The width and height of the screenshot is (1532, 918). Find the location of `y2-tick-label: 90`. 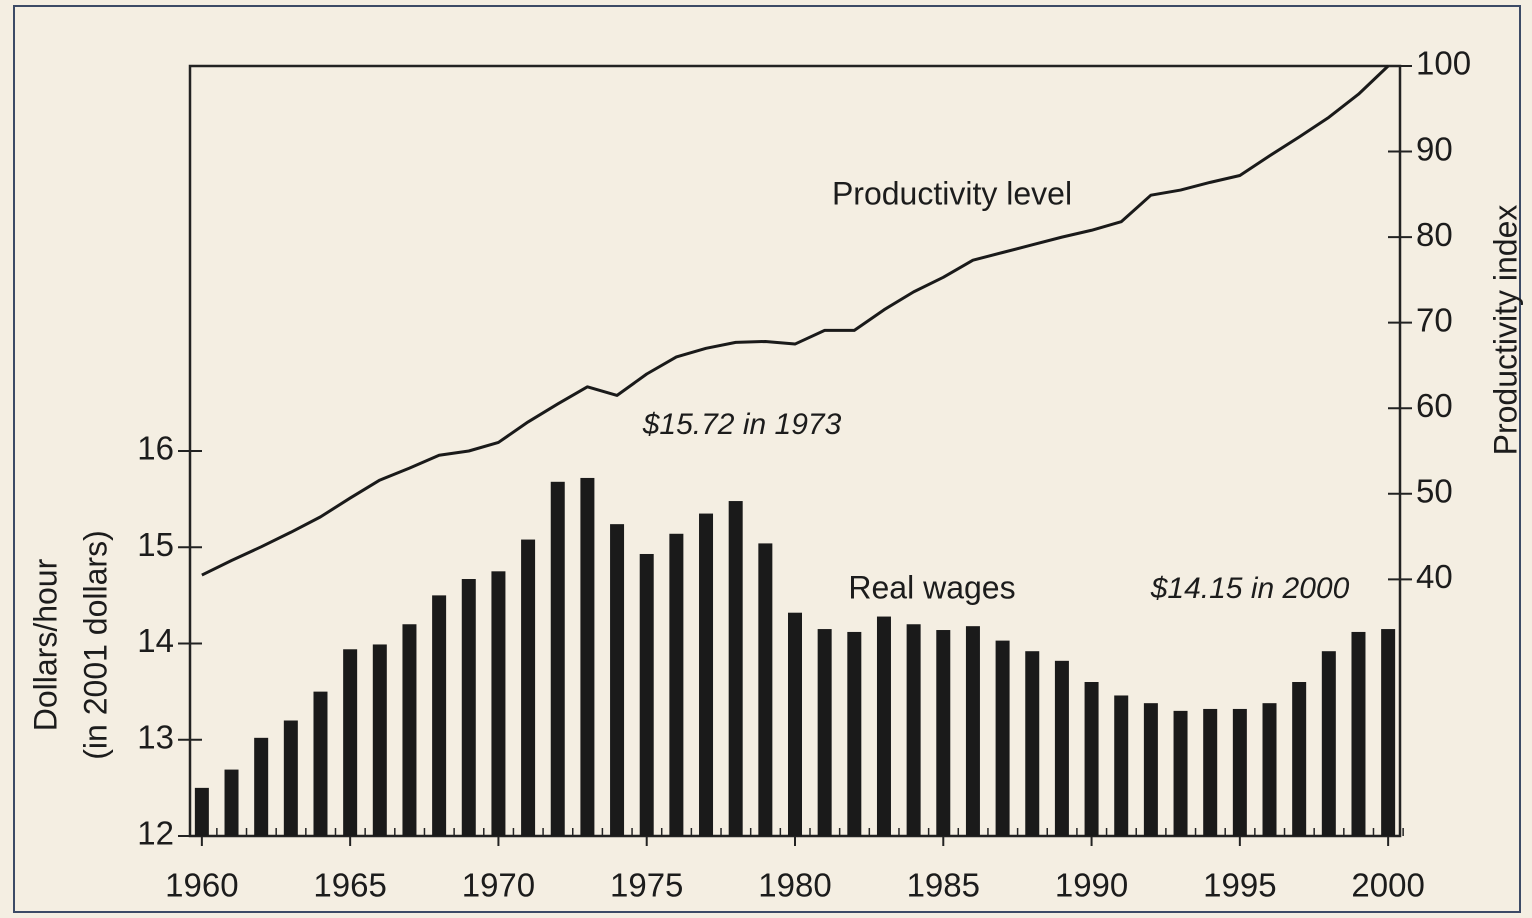

y2-tick-label: 90 is located at coordinates (1434, 148).